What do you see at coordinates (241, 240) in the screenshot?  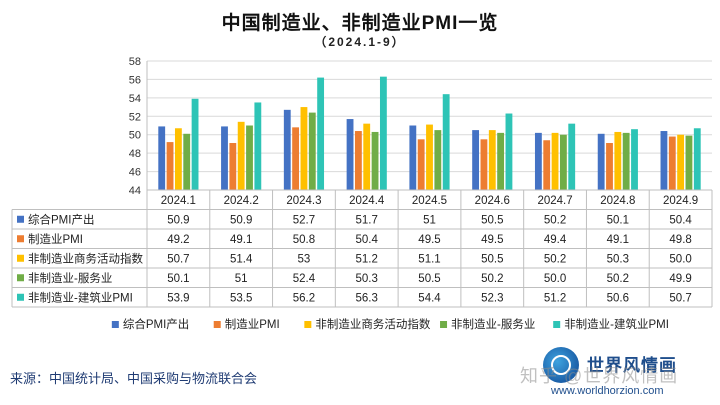 I see `table-value: 49.1` at bounding box center [241, 240].